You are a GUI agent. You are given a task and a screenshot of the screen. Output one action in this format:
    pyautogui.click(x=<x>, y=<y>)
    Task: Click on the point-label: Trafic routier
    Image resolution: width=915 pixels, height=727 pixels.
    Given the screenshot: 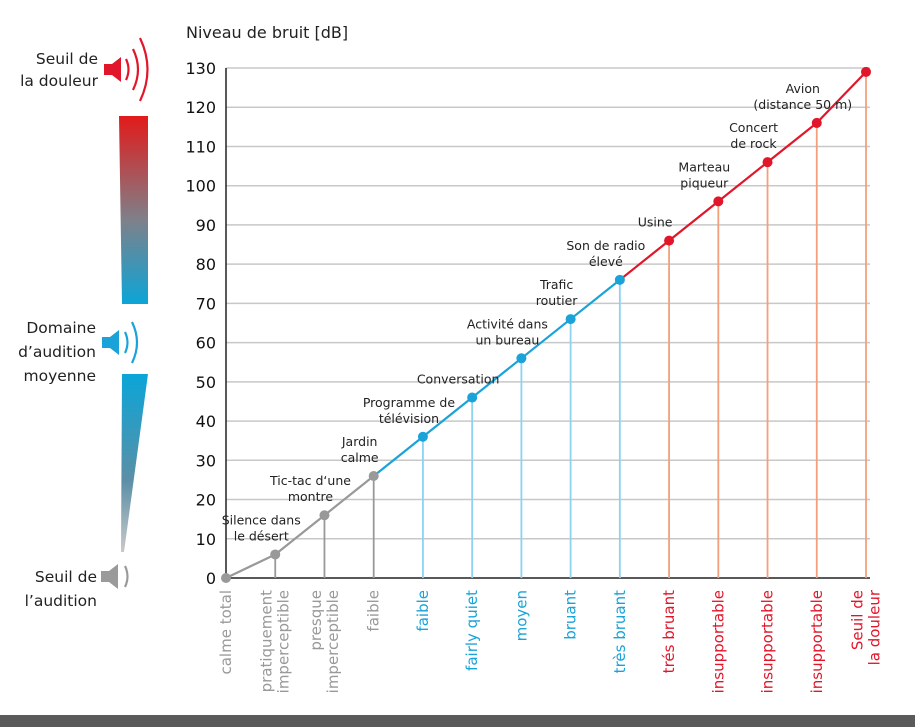 What is the action you would take?
    pyautogui.click(x=557, y=292)
    